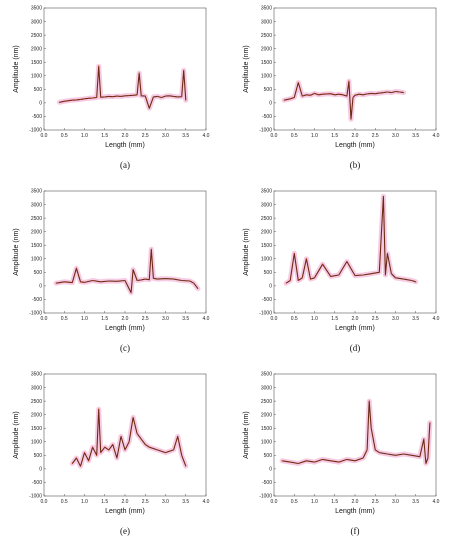 The height and width of the screenshot is (550, 459). What do you see at coordinates (314, 502) in the screenshot?
I see `x-tick-label: 1.0` at bounding box center [314, 502].